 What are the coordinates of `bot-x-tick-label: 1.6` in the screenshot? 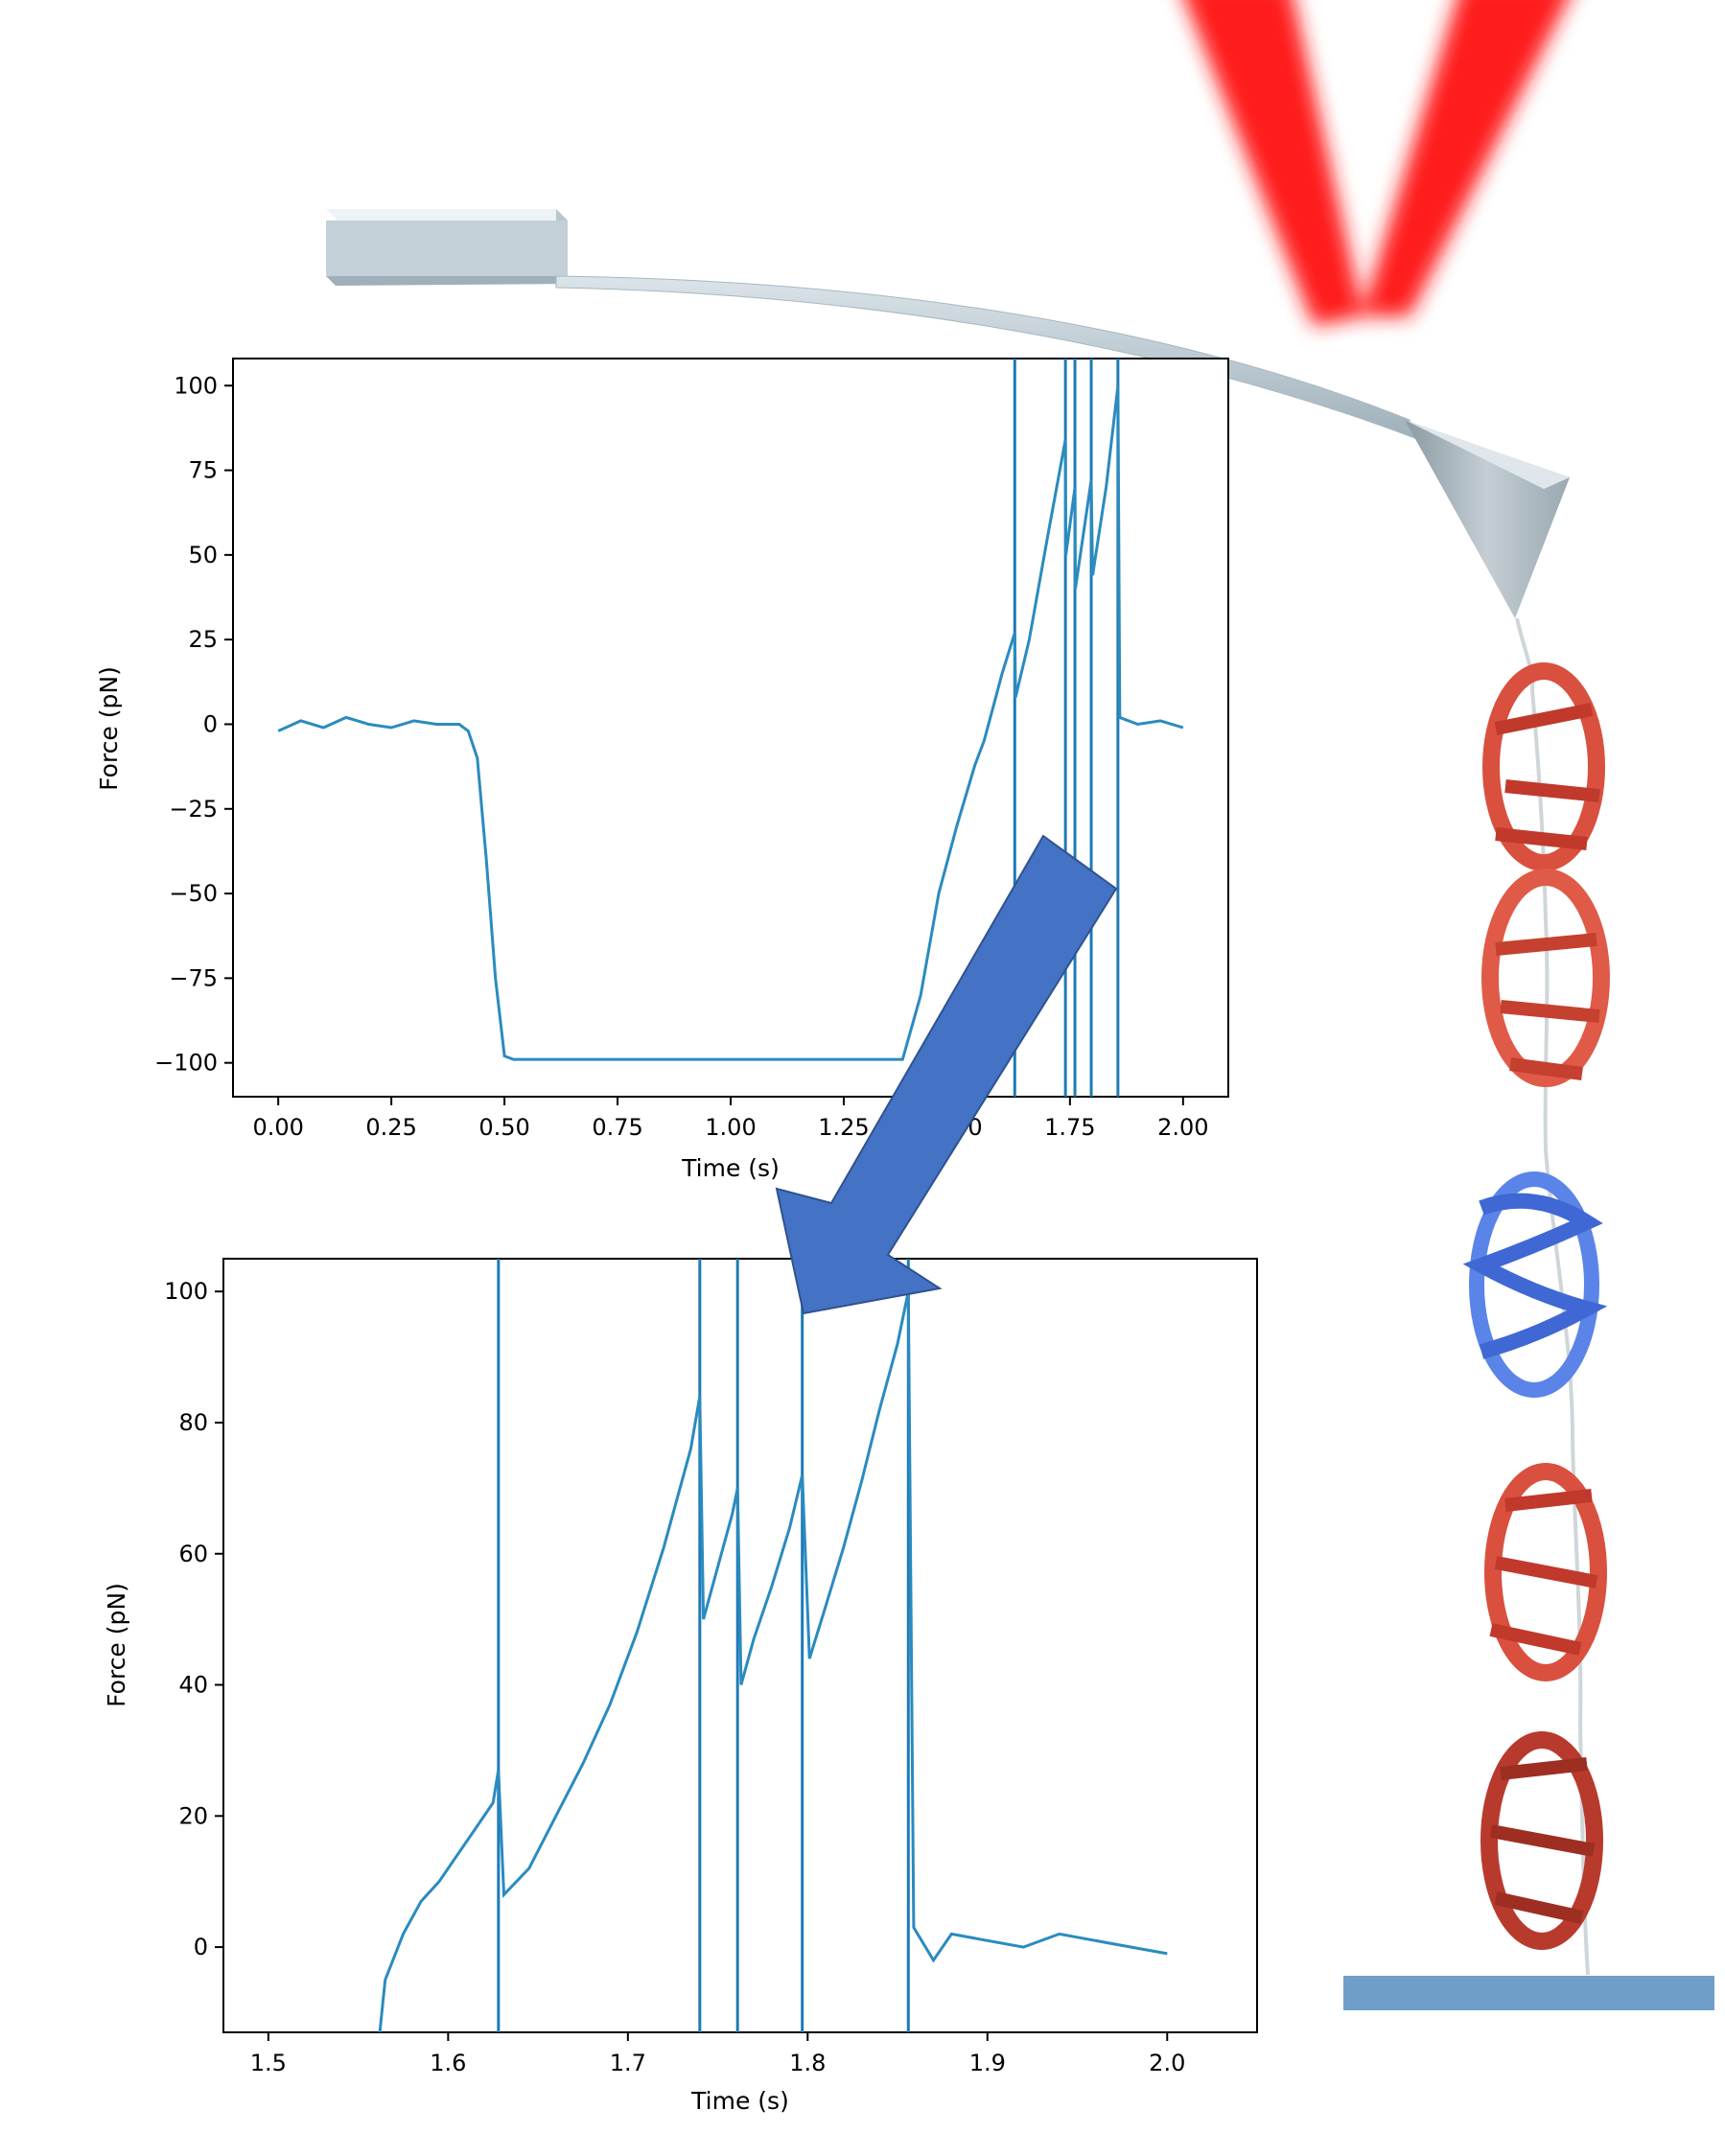 It's located at (448, 2063).